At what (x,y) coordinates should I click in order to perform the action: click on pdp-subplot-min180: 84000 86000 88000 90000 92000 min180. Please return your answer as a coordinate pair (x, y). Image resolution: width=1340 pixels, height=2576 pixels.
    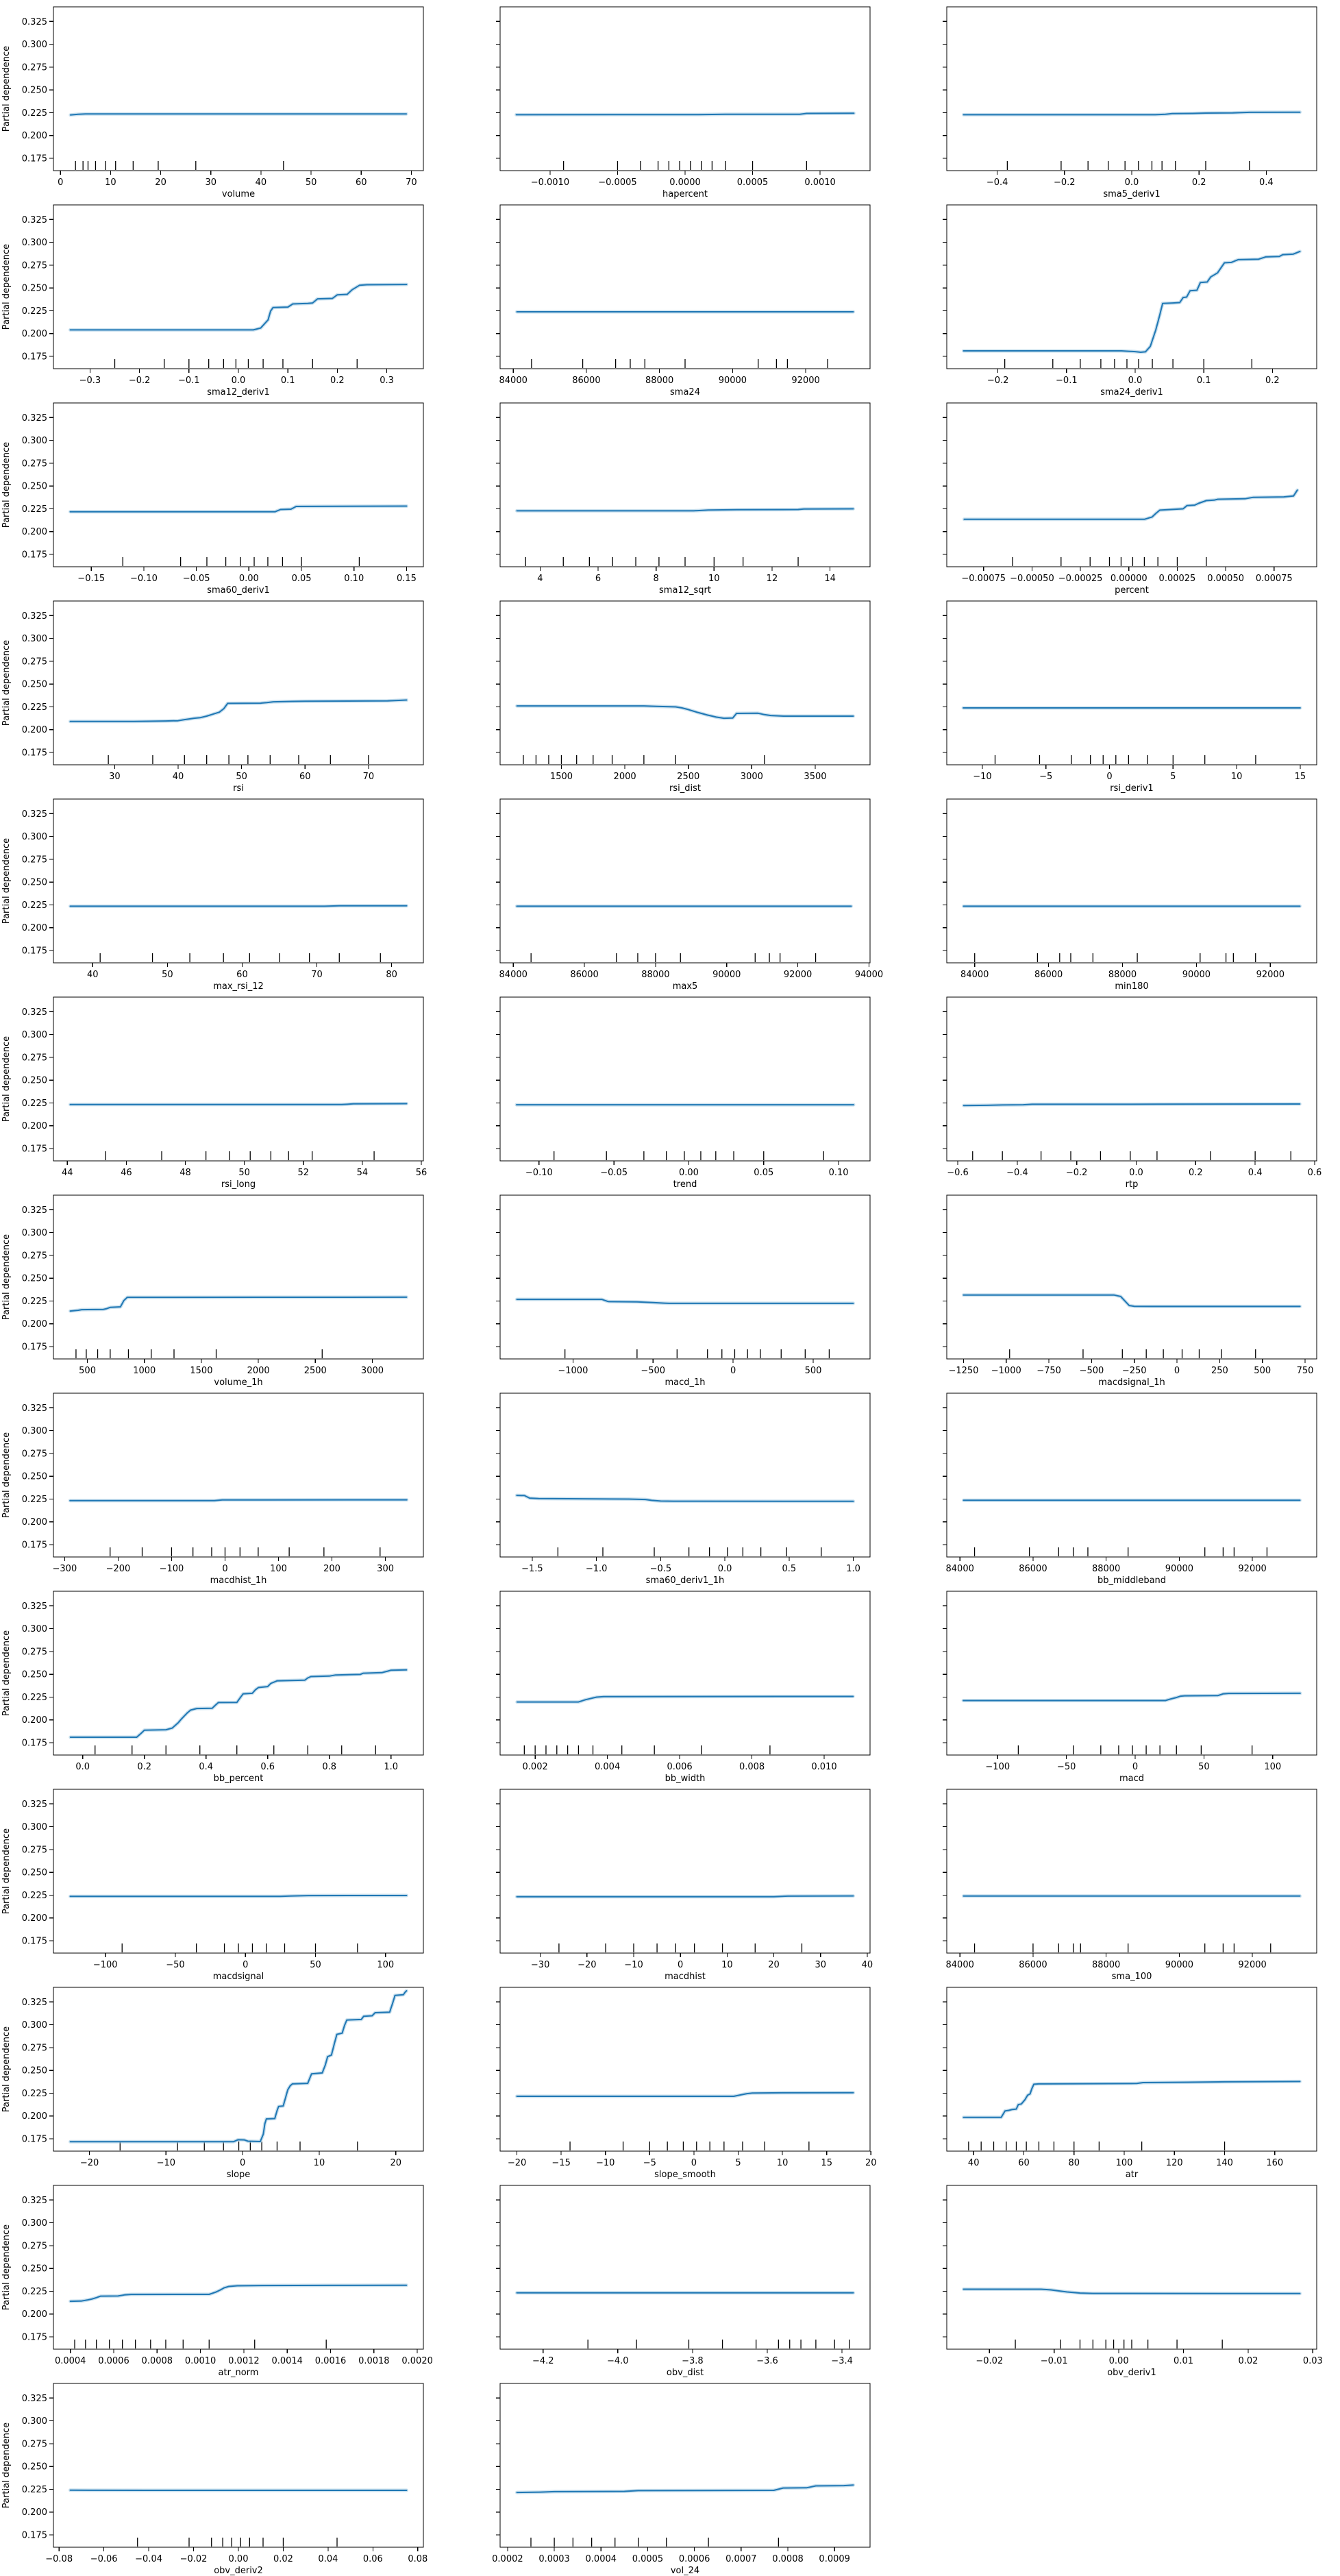
    Looking at the image, I should click on (1130, 895).